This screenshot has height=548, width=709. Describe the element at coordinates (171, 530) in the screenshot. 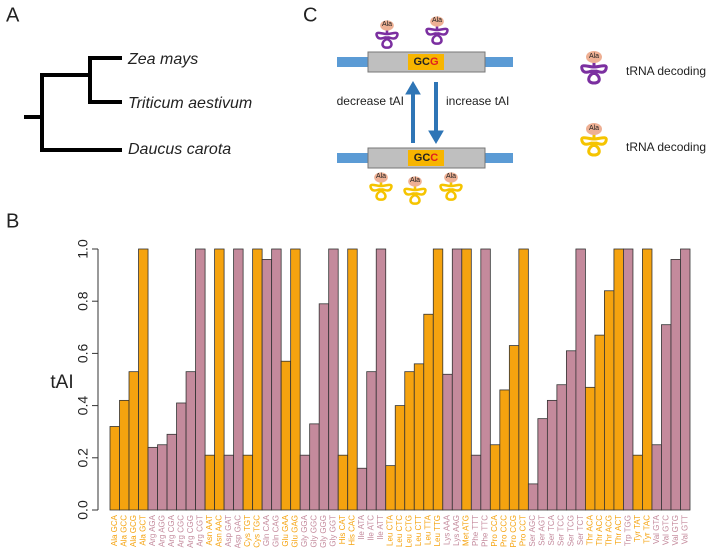

I see `x-tick-label: Arg CGA` at that location.